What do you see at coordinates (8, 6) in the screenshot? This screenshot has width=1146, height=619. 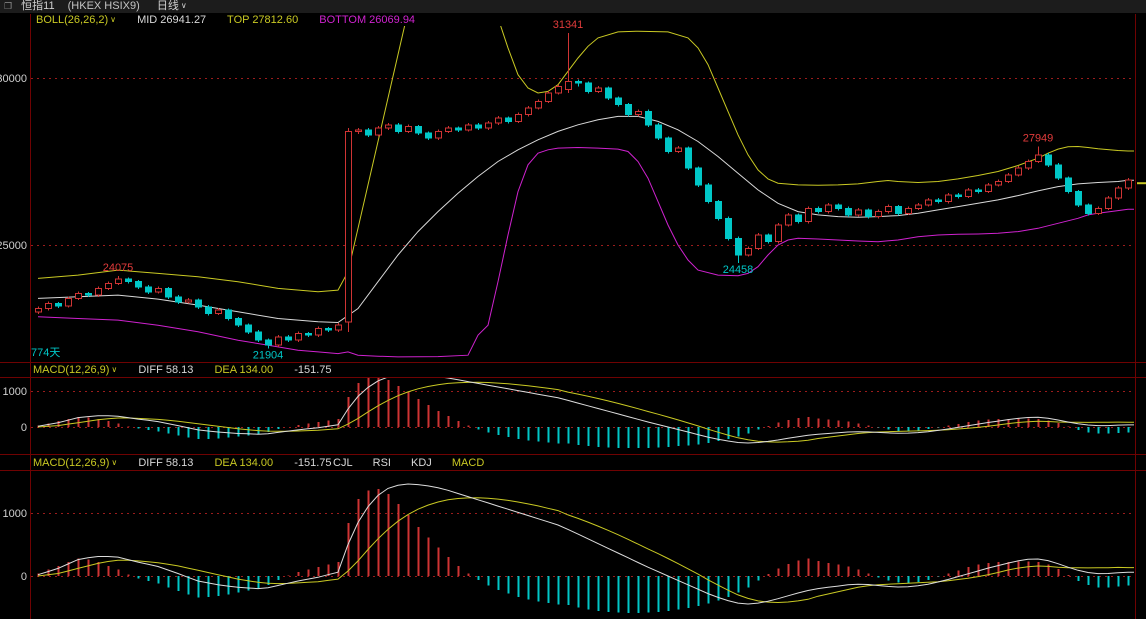 I see `window-restore-icon: ❐` at bounding box center [8, 6].